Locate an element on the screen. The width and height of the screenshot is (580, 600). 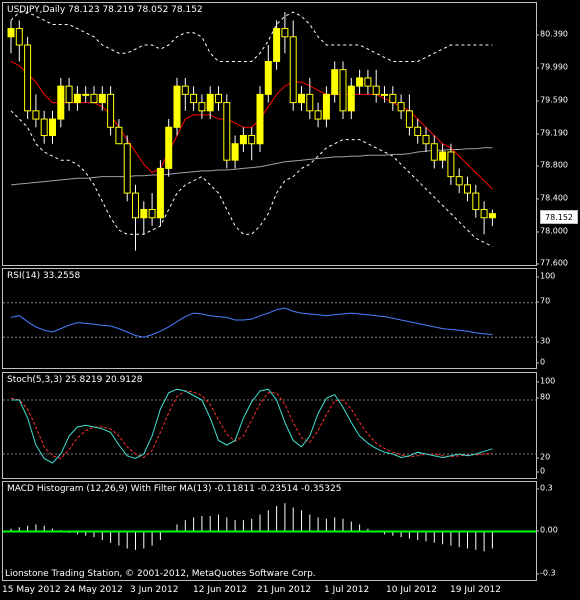
price-tick: 78.400 is located at coordinates (552, 198).